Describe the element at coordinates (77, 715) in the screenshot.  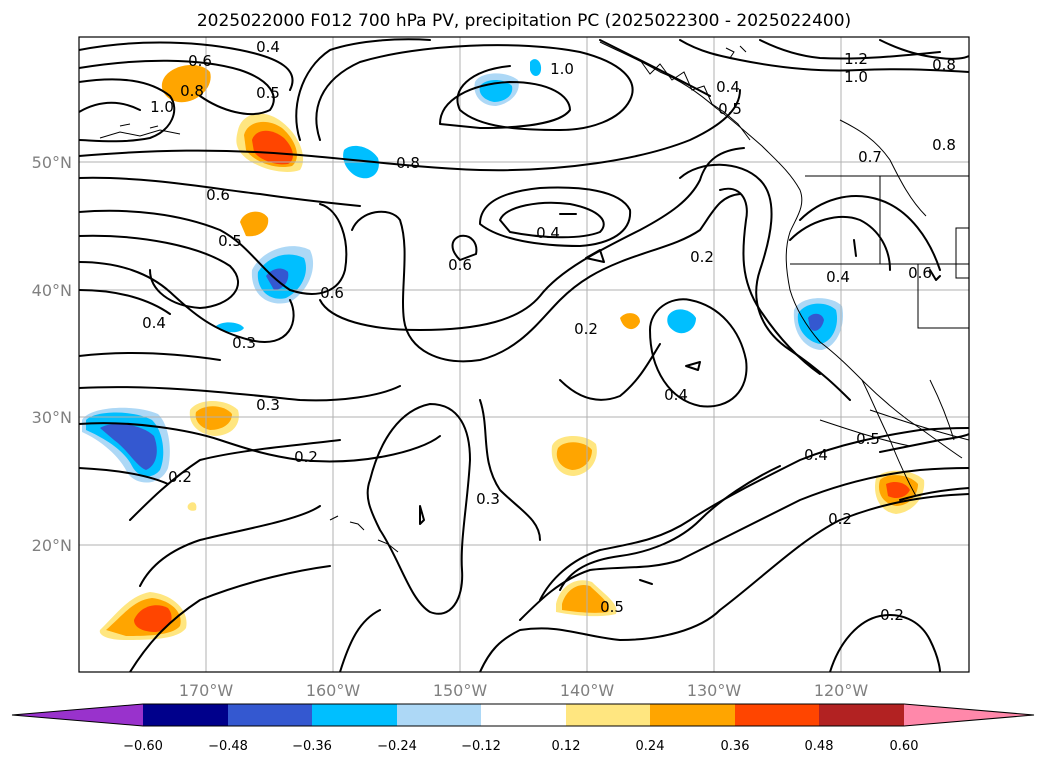
I see `colorbar-extend-min` at that location.